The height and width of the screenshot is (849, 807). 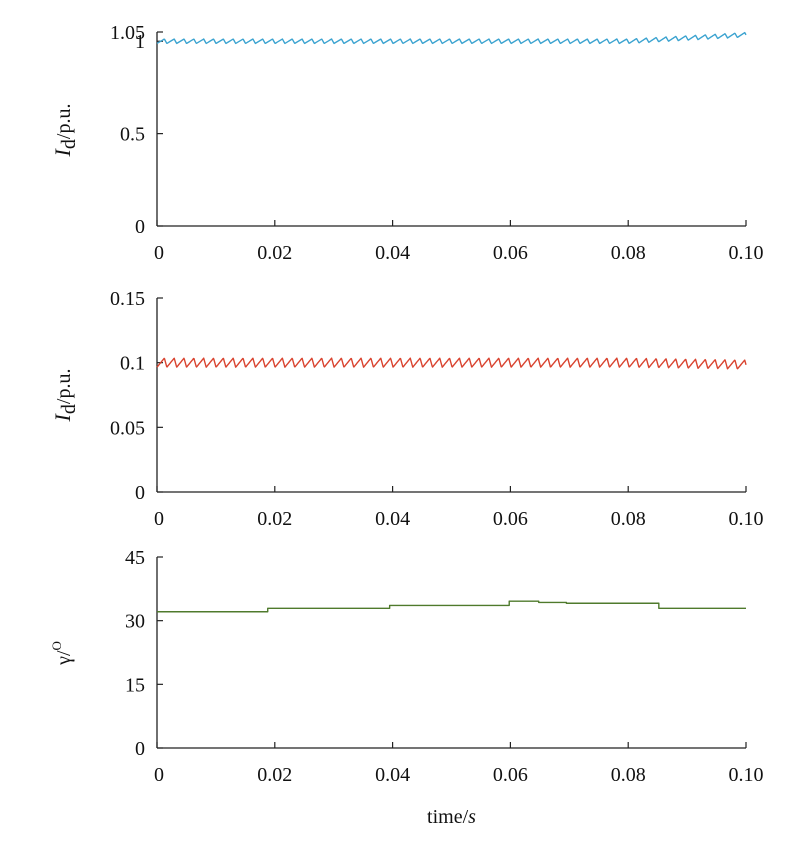 I want to click on y-tick-label: 30, so click(x=135, y=622).